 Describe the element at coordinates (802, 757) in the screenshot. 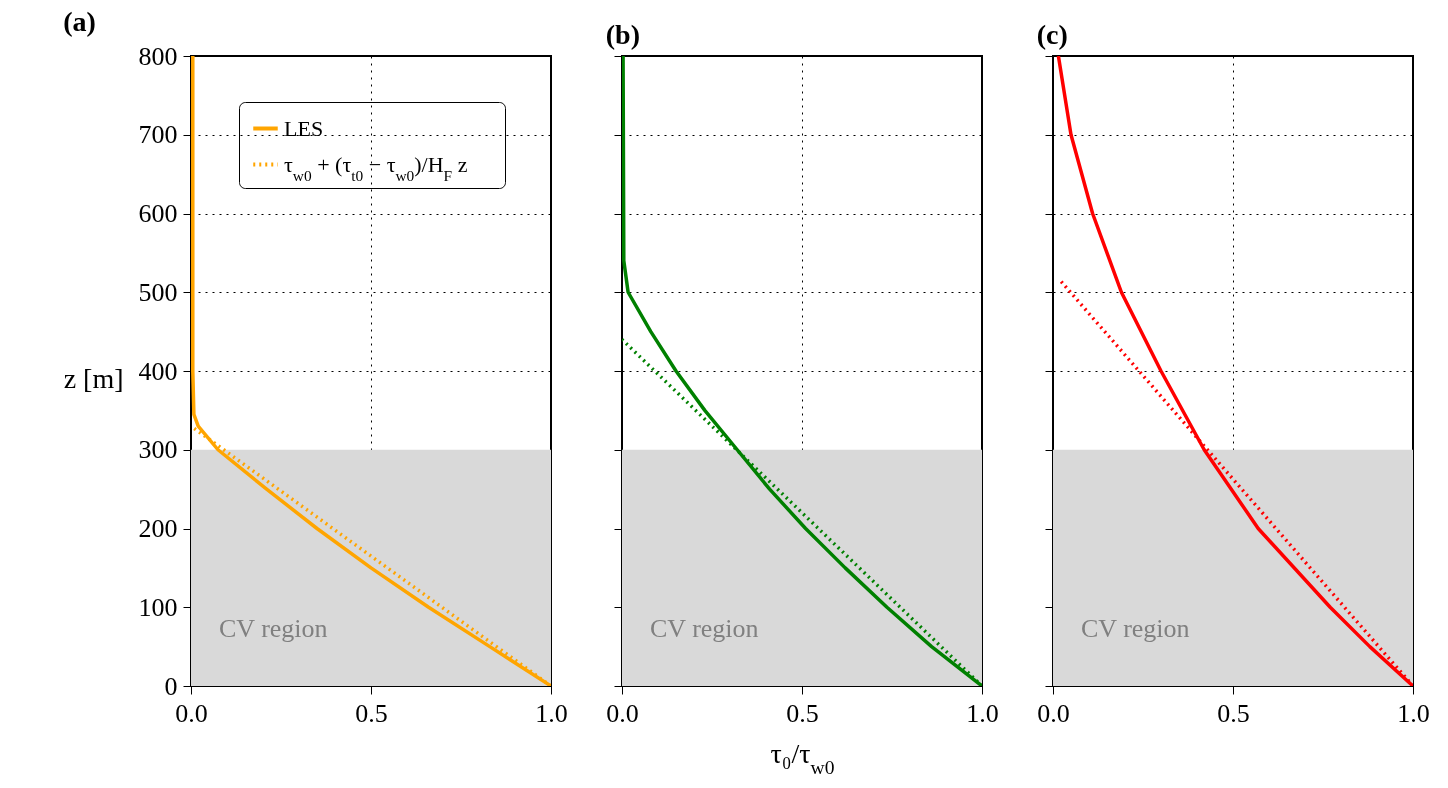

I see `x-axis-title: τ₀/τ$_{w0}$` at that location.